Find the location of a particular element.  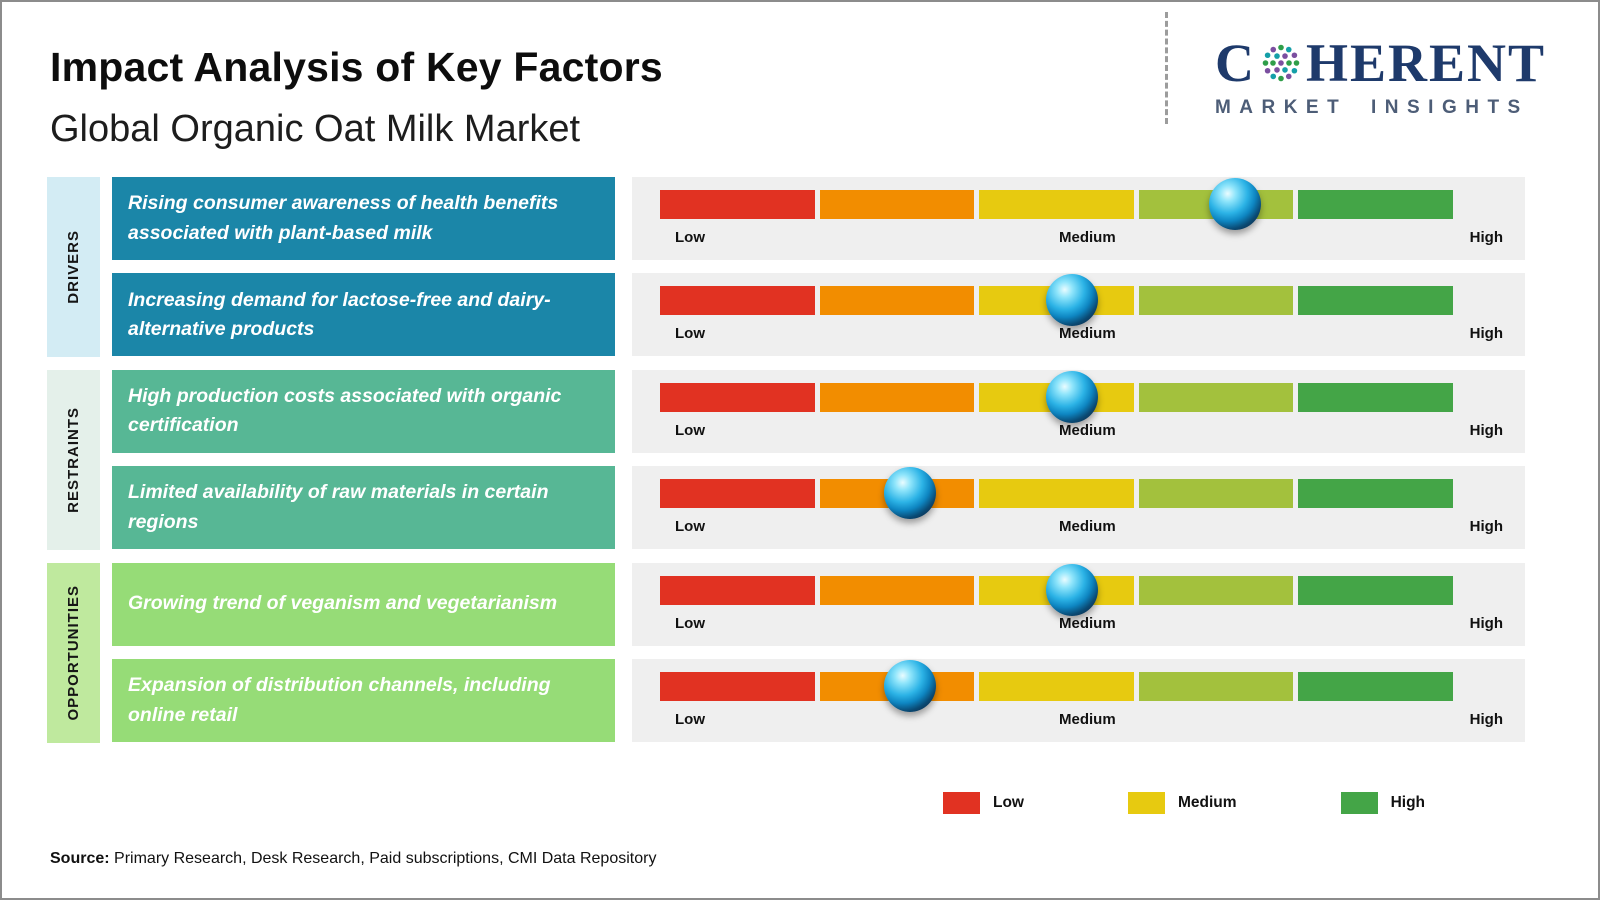

legend-item-low: Low is located at coordinates (983, 803).